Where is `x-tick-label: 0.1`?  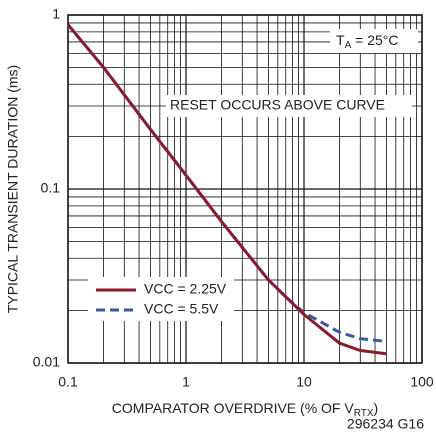
x-tick-label: 0.1 is located at coordinates (68, 382).